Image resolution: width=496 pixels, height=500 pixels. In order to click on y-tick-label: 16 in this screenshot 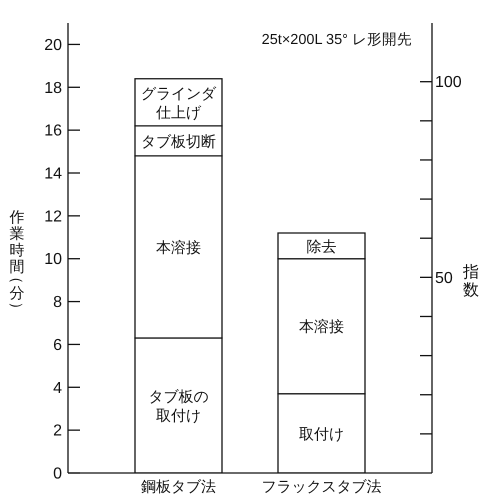, I will do `click(53, 131)`.